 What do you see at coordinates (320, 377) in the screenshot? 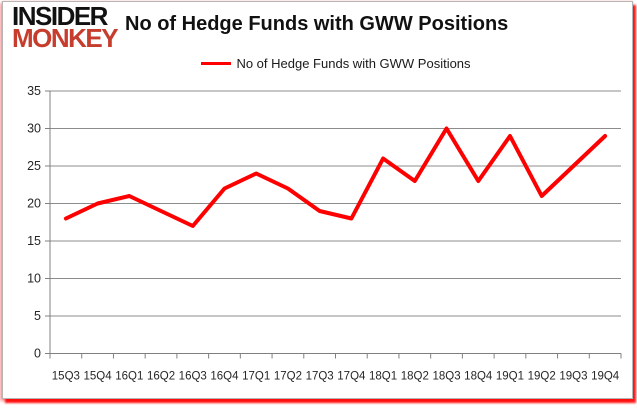
I see `x-axis-label: 17Q3` at bounding box center [320, 377].